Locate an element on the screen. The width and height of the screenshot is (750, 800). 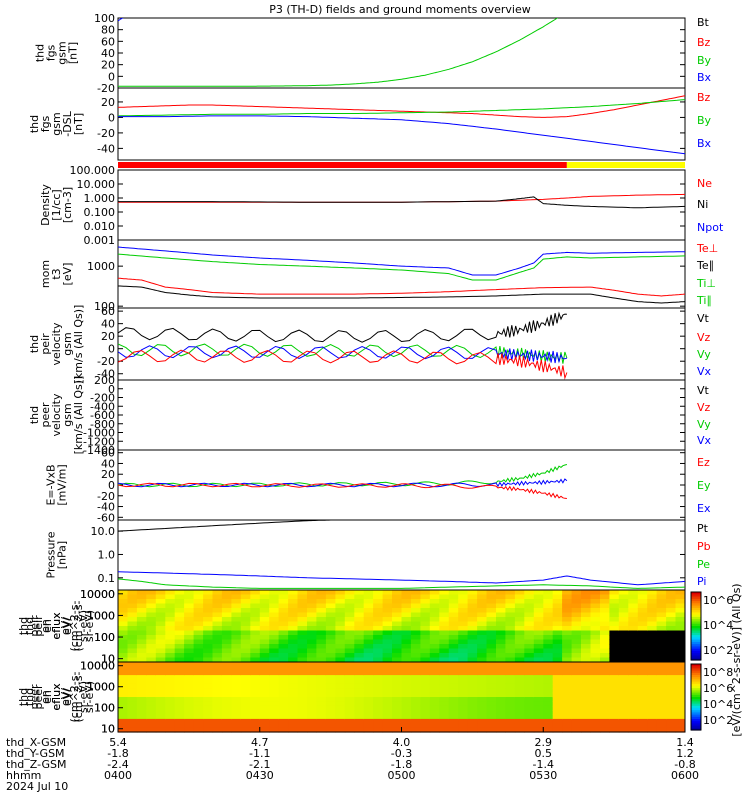
colorbar-tick-label: 10^8 is located at coordinates (718, 672).